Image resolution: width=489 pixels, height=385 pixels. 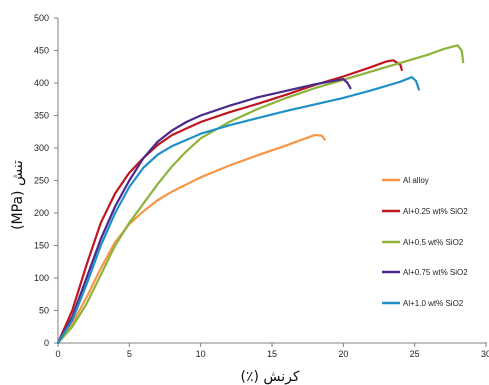 What do you see at coordinates (46, 343) in the screenshot?
I see `y-tick-label: 0` at bounding box center [46, 343].